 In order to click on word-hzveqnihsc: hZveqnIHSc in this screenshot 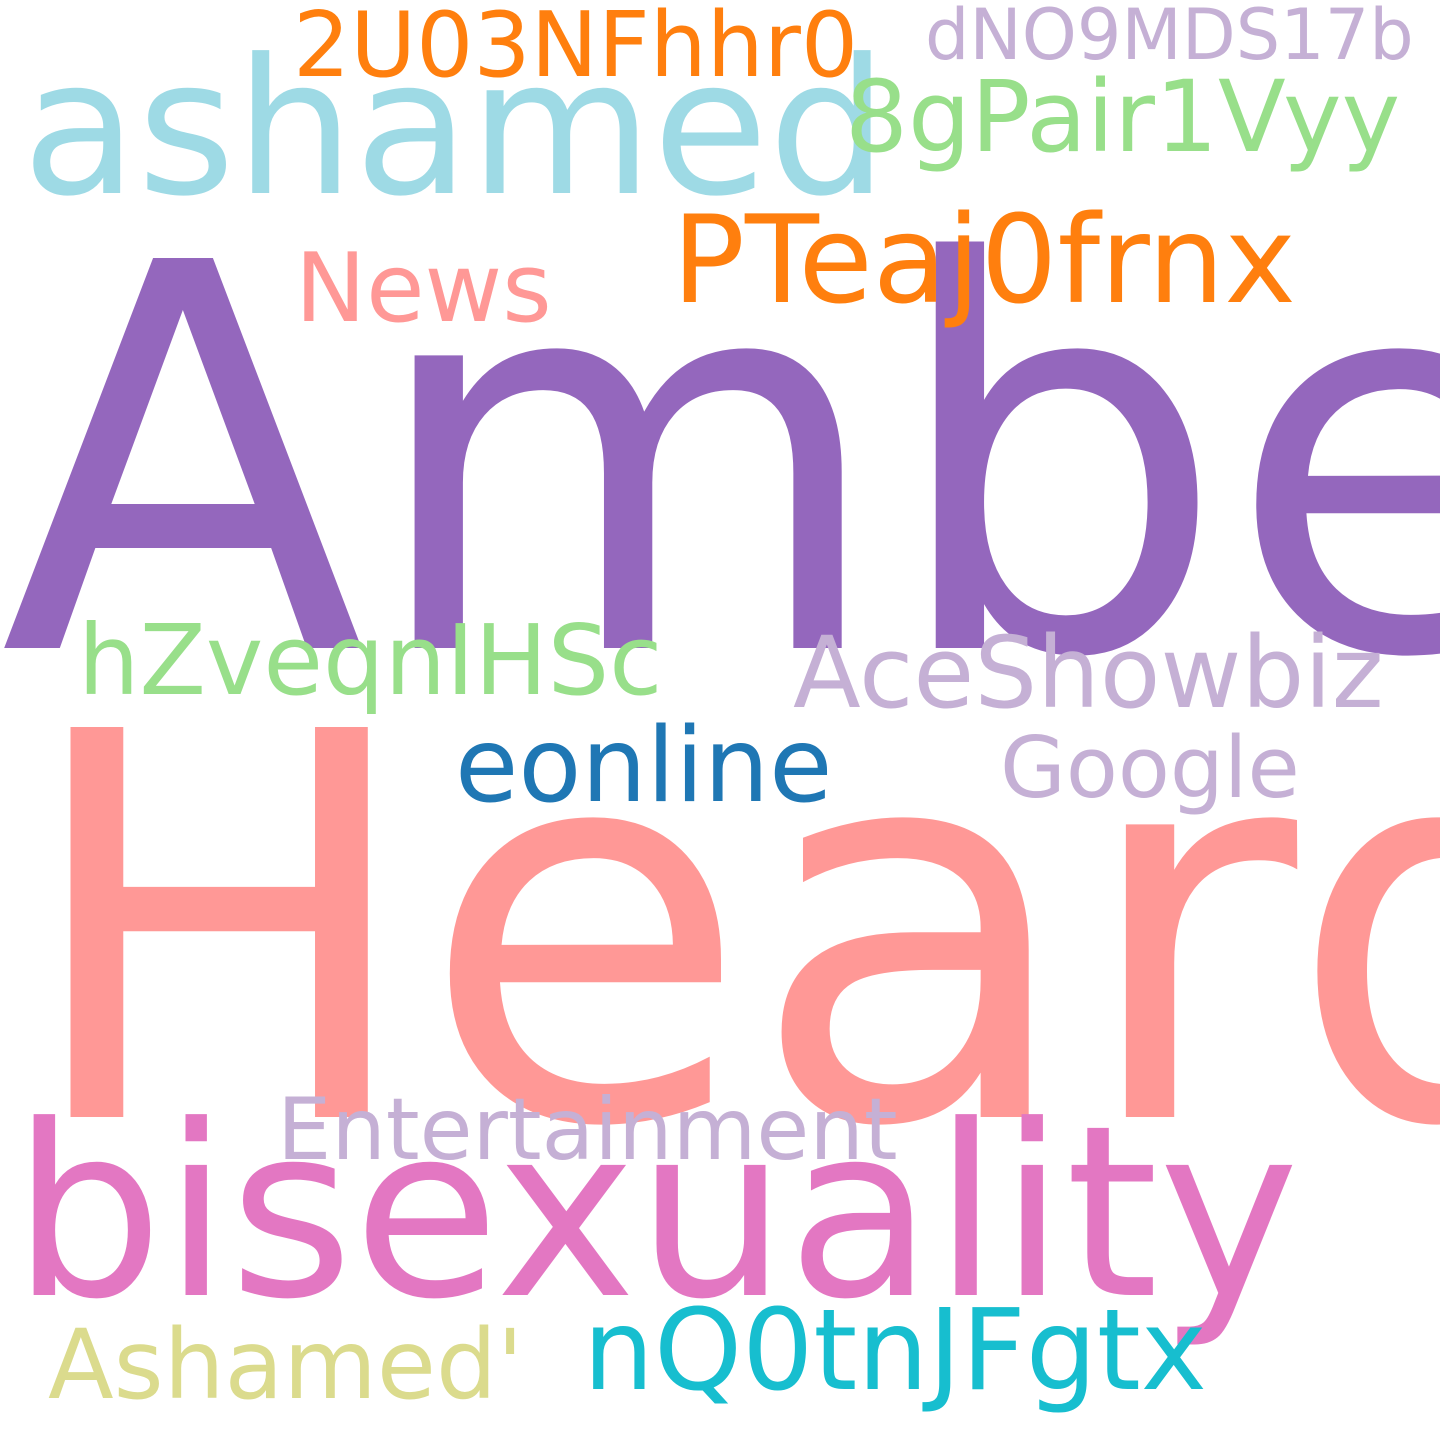, I will do `click(370, 660)`.